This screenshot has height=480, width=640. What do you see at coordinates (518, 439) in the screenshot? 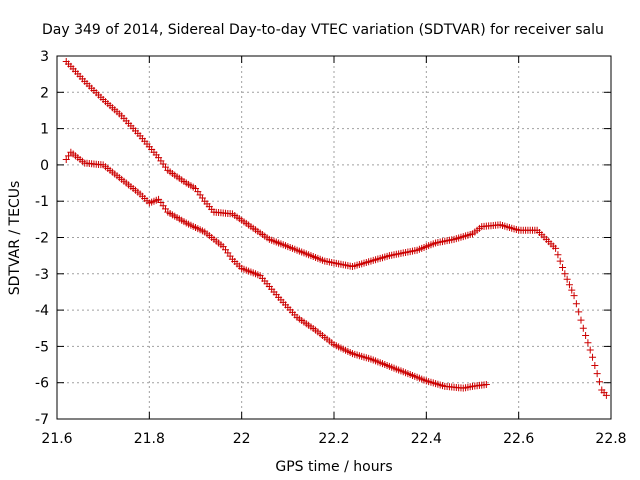
I see `x-tick-label: 22.6` at bounding box center [518, 439].